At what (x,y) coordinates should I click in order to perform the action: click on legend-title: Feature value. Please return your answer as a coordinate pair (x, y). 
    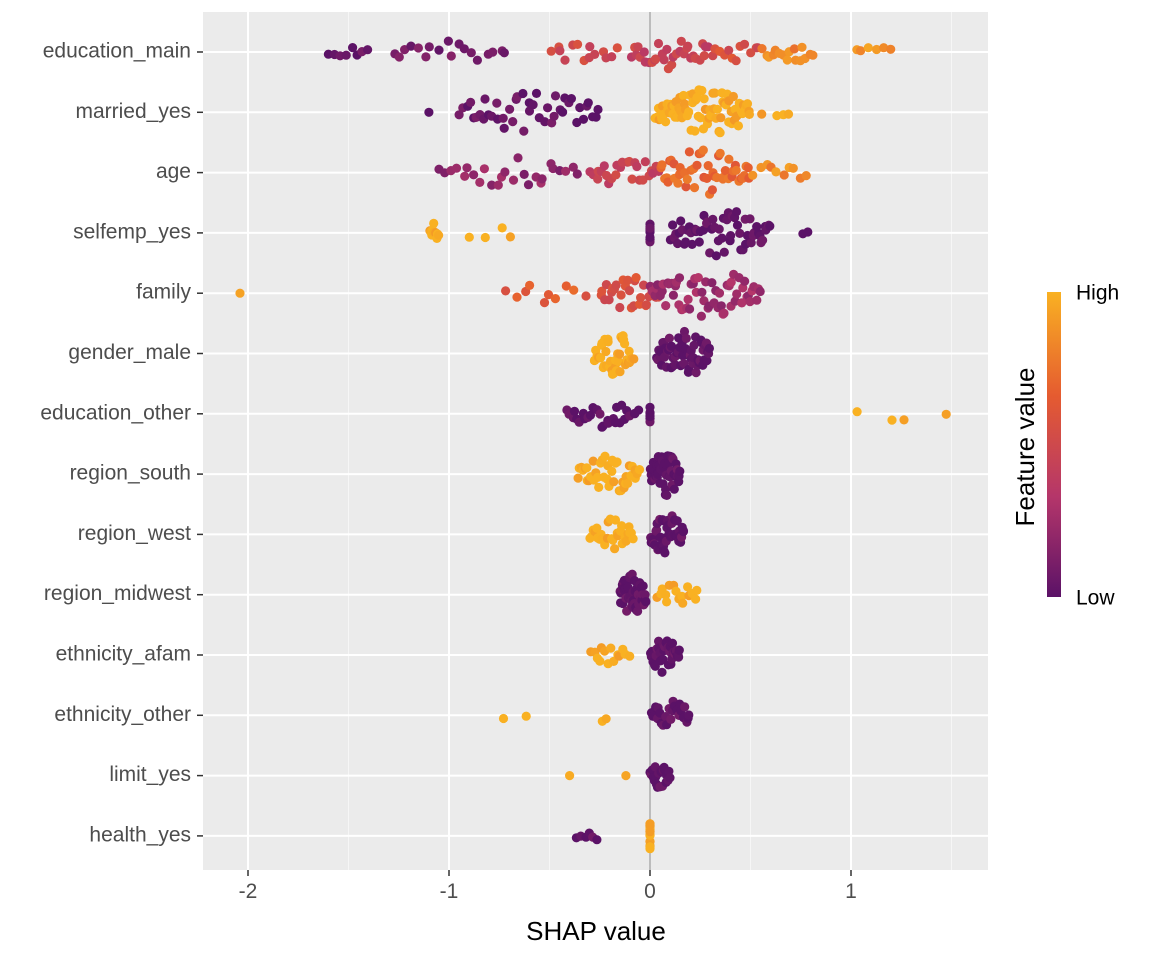
    Looking at the image, I should click on (1025, 447).